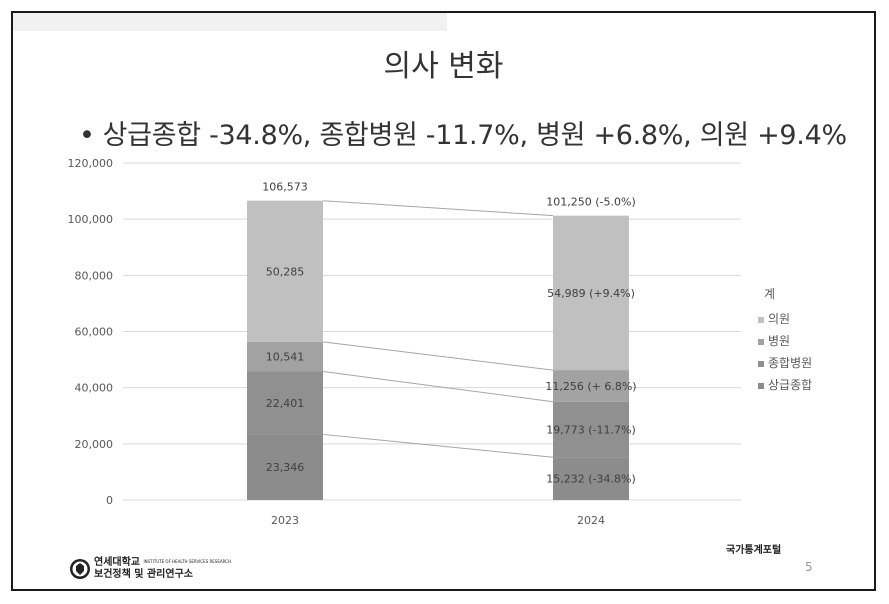  I want to click on total-label: 106,573, so click(285, 187).